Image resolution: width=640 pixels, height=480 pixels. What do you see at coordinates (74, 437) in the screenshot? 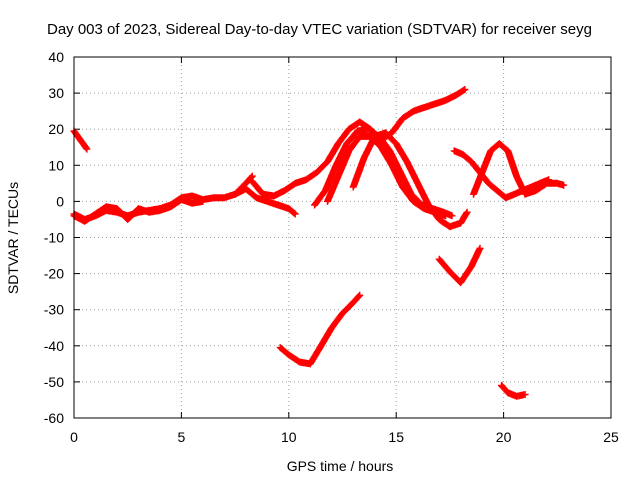
I see `x-tick-label: 0` at bounding box center [74, 437].